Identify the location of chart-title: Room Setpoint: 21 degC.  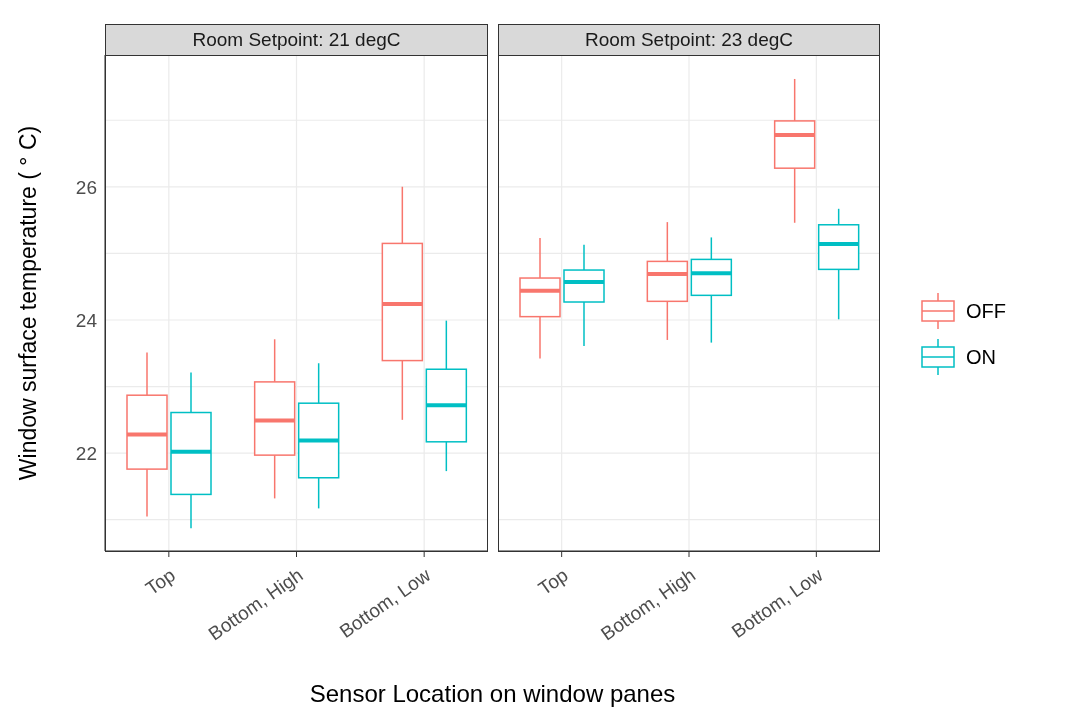
(296, 40).